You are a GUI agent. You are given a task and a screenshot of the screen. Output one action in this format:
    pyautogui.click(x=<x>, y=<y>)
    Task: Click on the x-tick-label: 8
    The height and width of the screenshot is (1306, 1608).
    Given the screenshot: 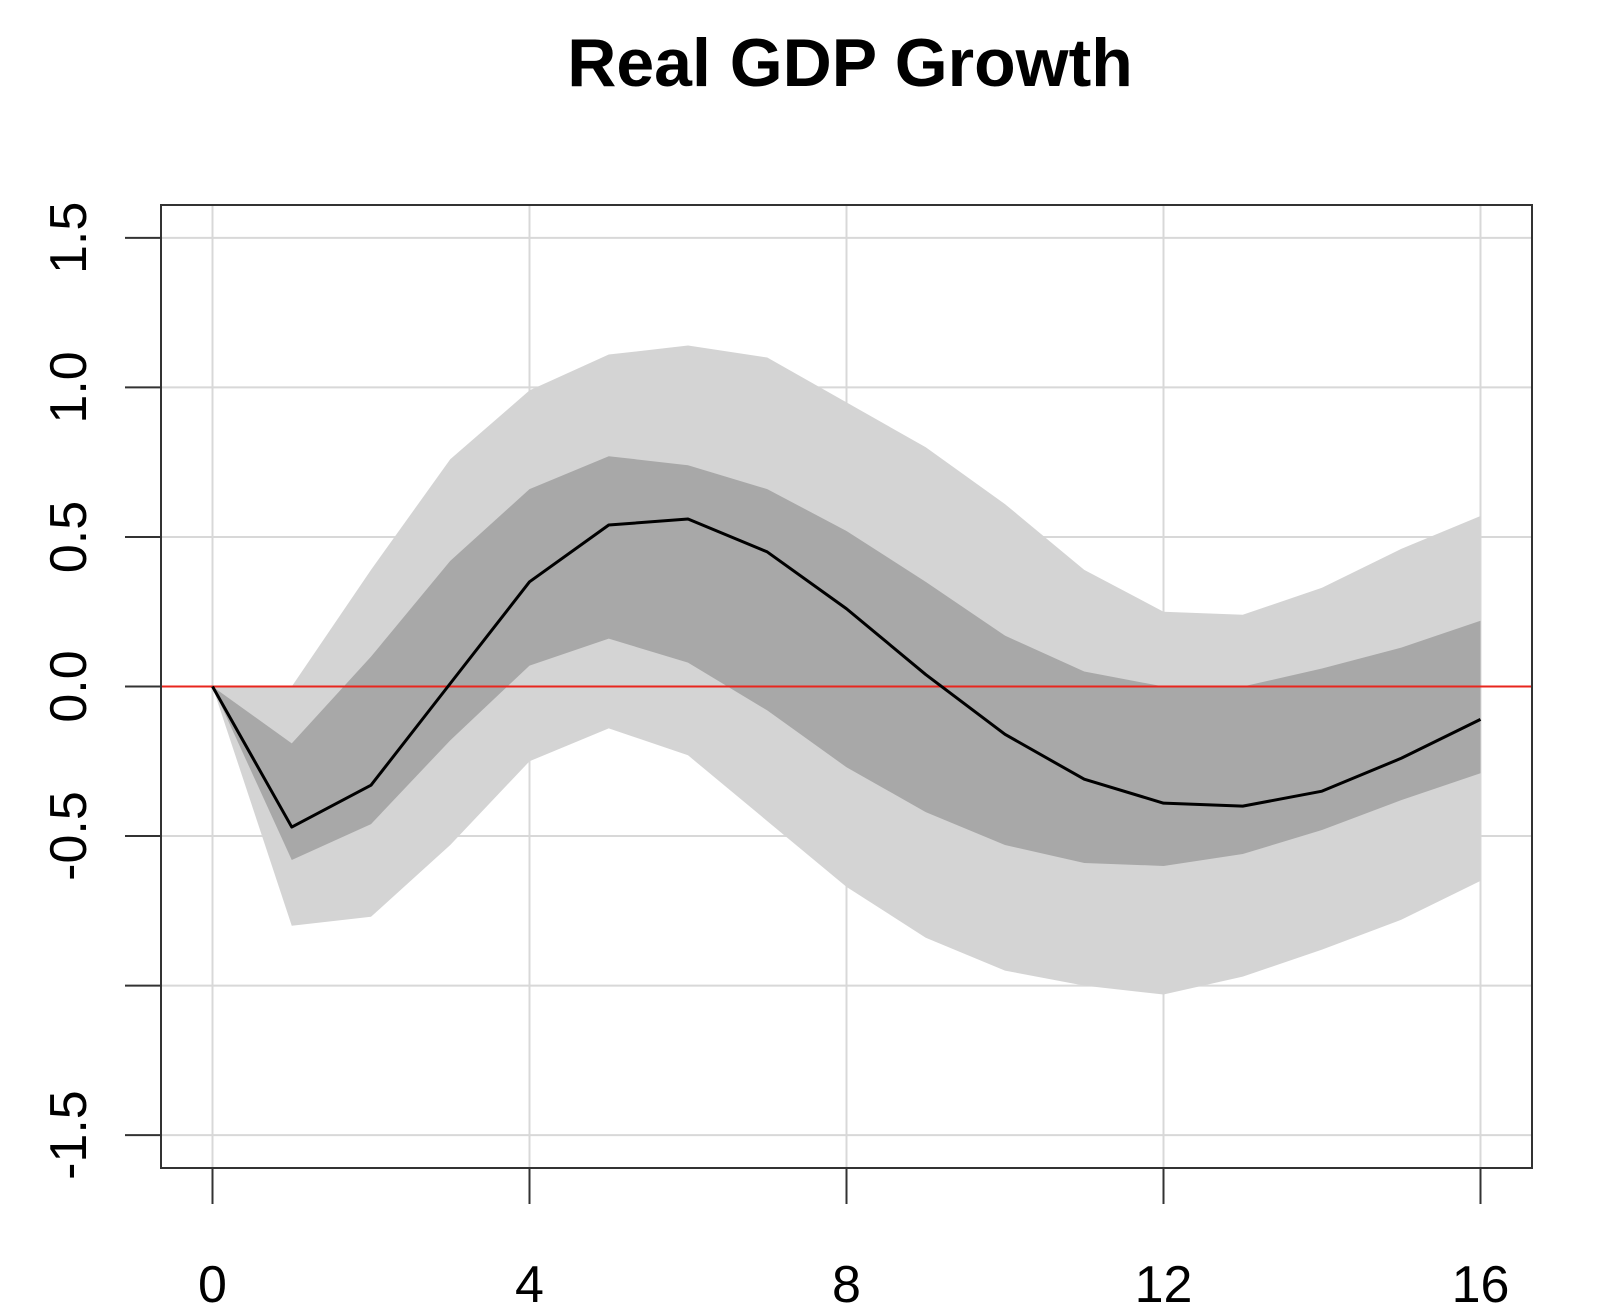 What is the action you would take?
    pyautogui.click(x=846, y=1281)
    